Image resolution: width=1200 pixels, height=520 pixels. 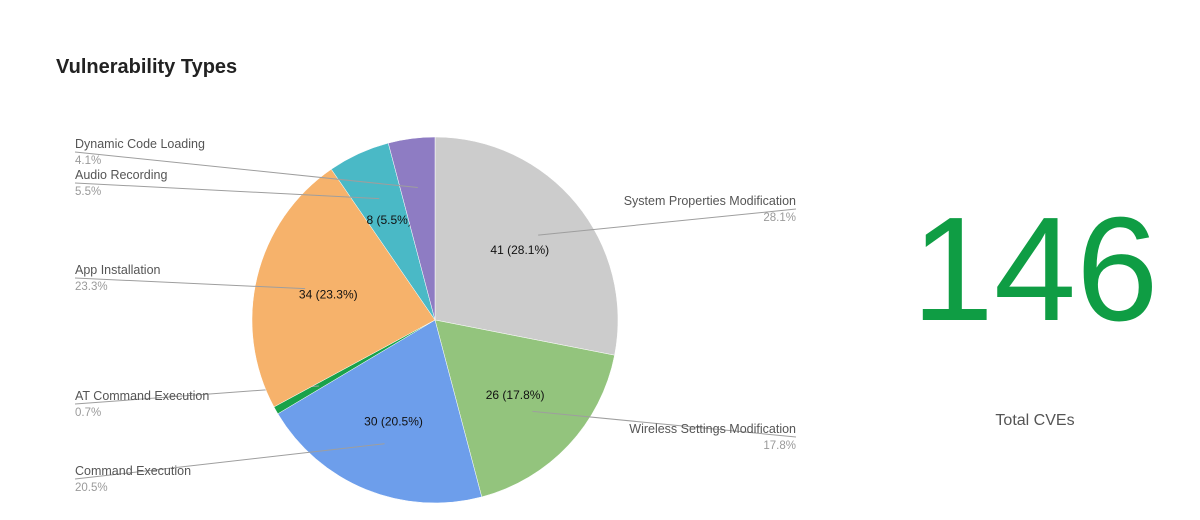 I want to click on callout-name-dynamic-code-loading: Dynamic Code Loading, so click(x=140, y=144).